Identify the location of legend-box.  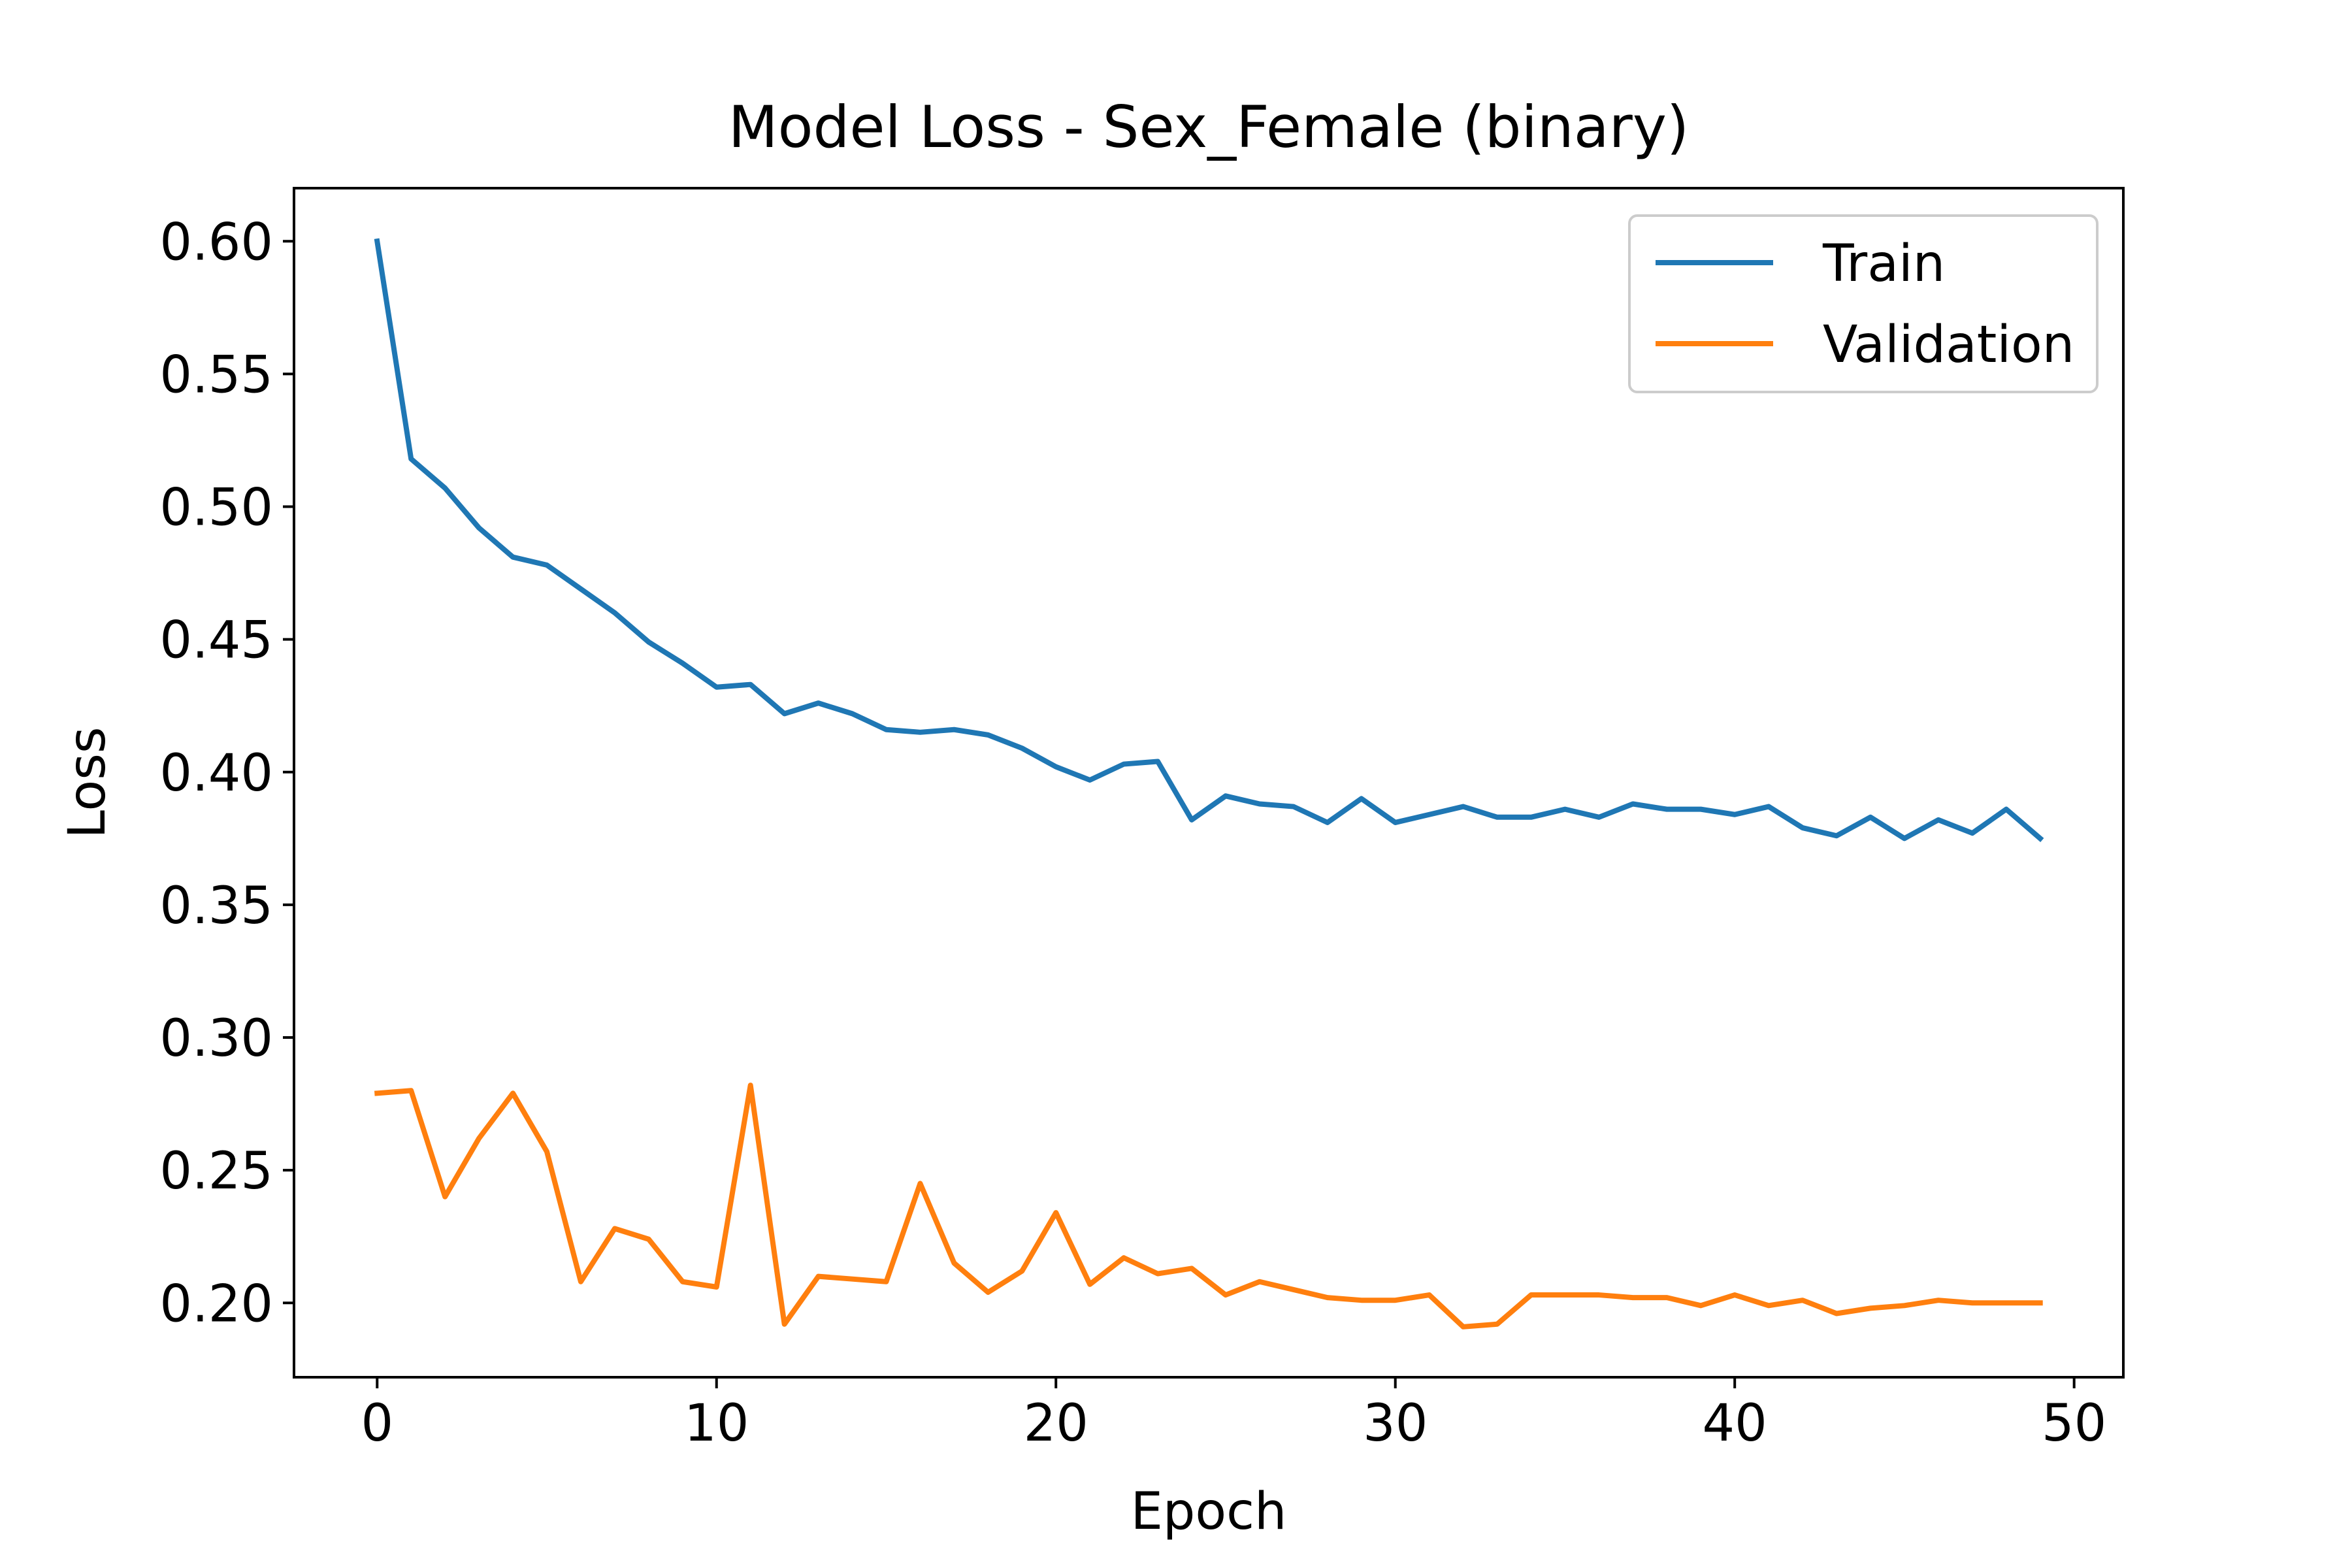
(1863, 303).